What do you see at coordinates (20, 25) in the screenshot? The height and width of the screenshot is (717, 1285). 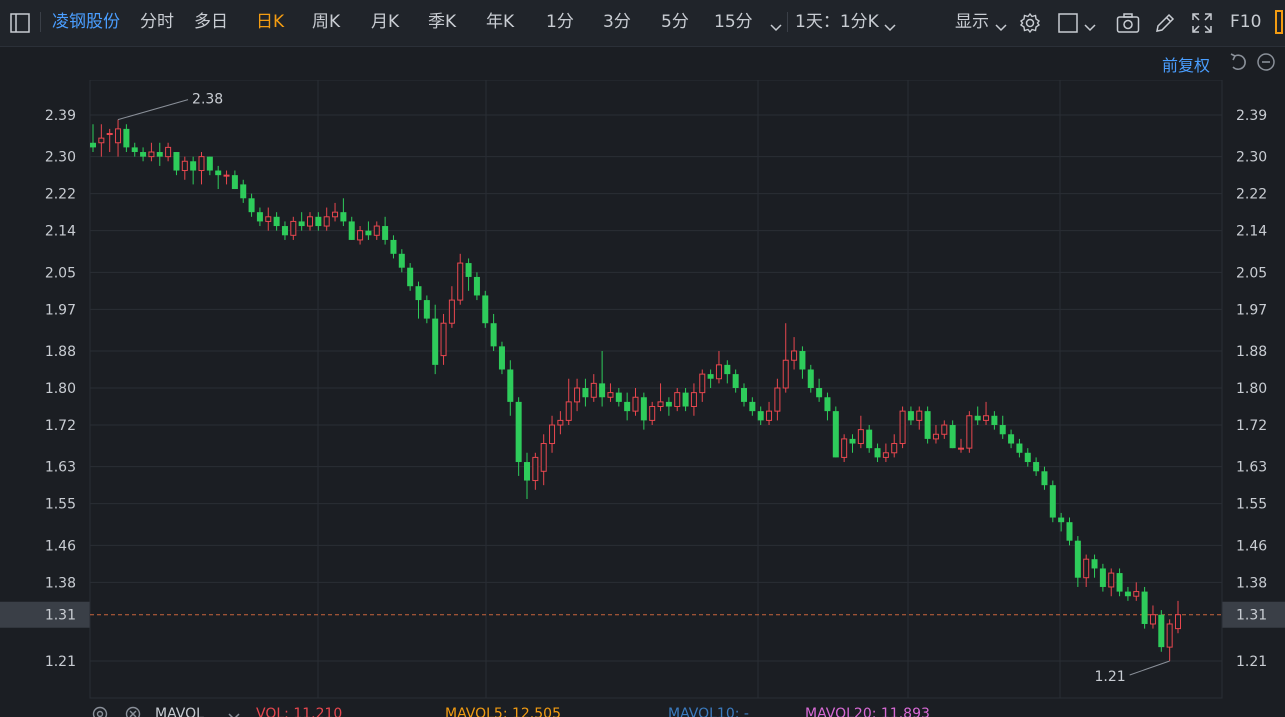 I see `sidebar-toggle-icon` at bounding box center [20, 25].